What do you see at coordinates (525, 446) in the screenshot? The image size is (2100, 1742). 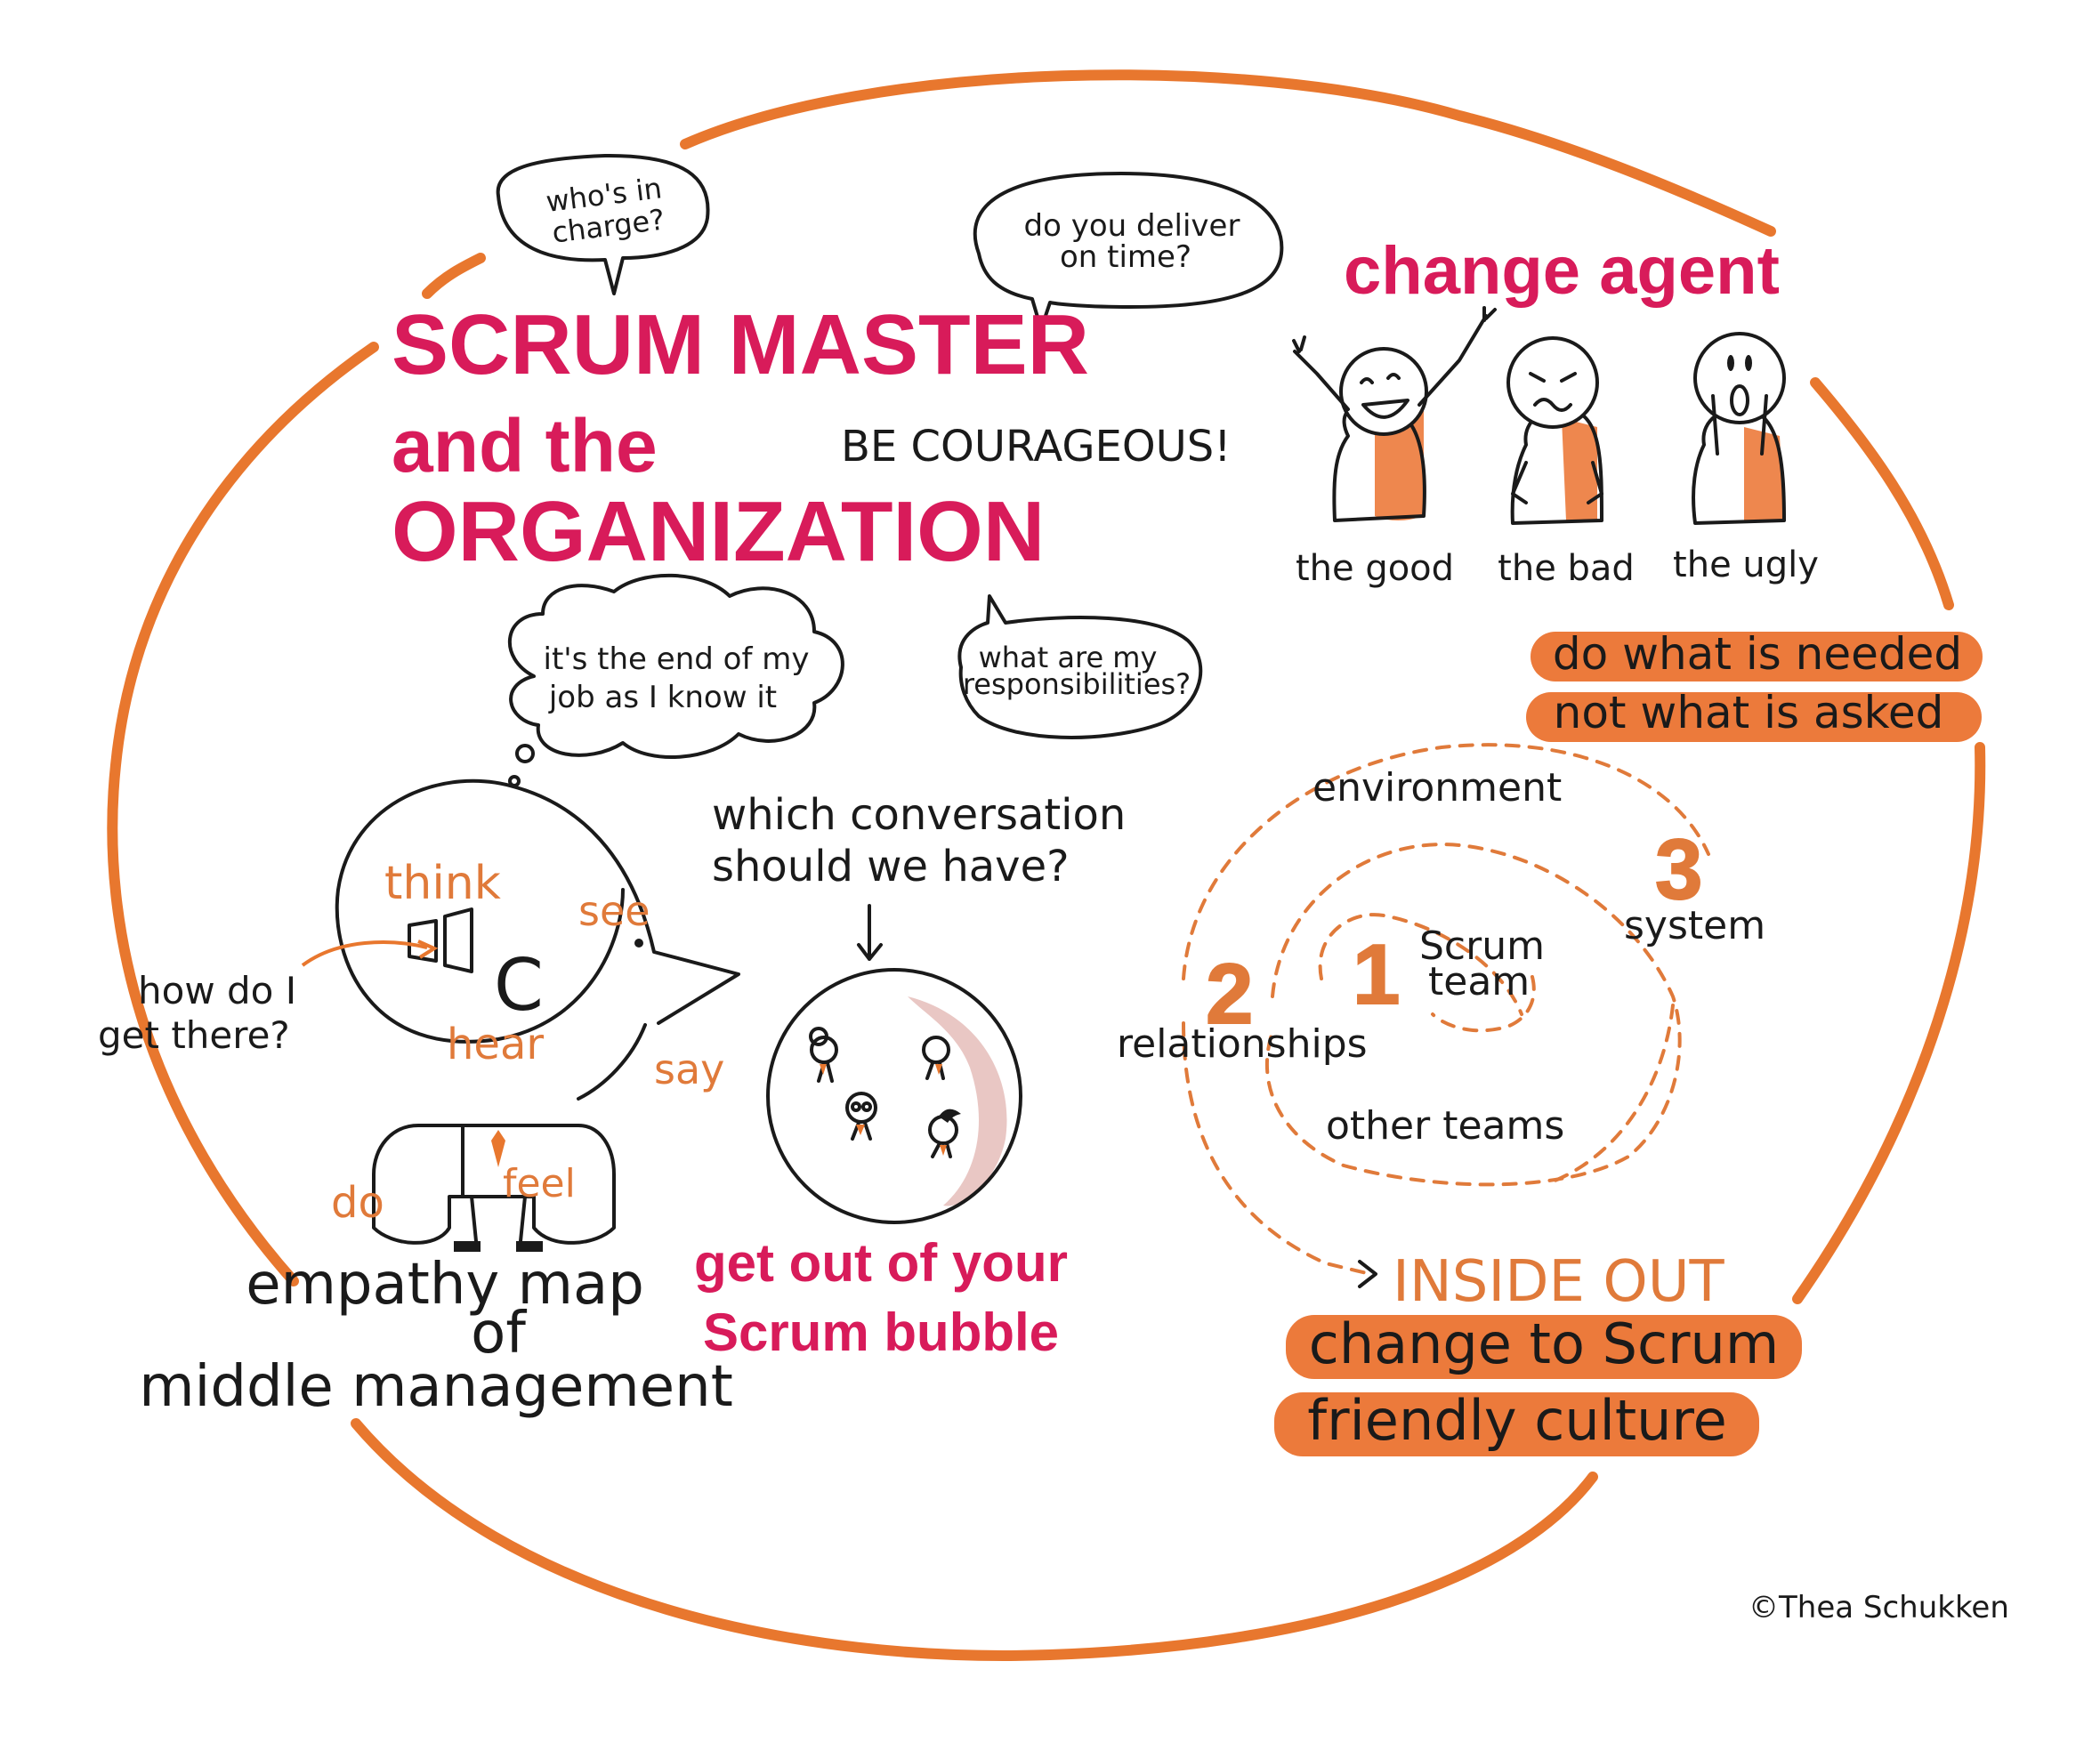 I see `title-line2: and the` at bounding box center [525, 446].